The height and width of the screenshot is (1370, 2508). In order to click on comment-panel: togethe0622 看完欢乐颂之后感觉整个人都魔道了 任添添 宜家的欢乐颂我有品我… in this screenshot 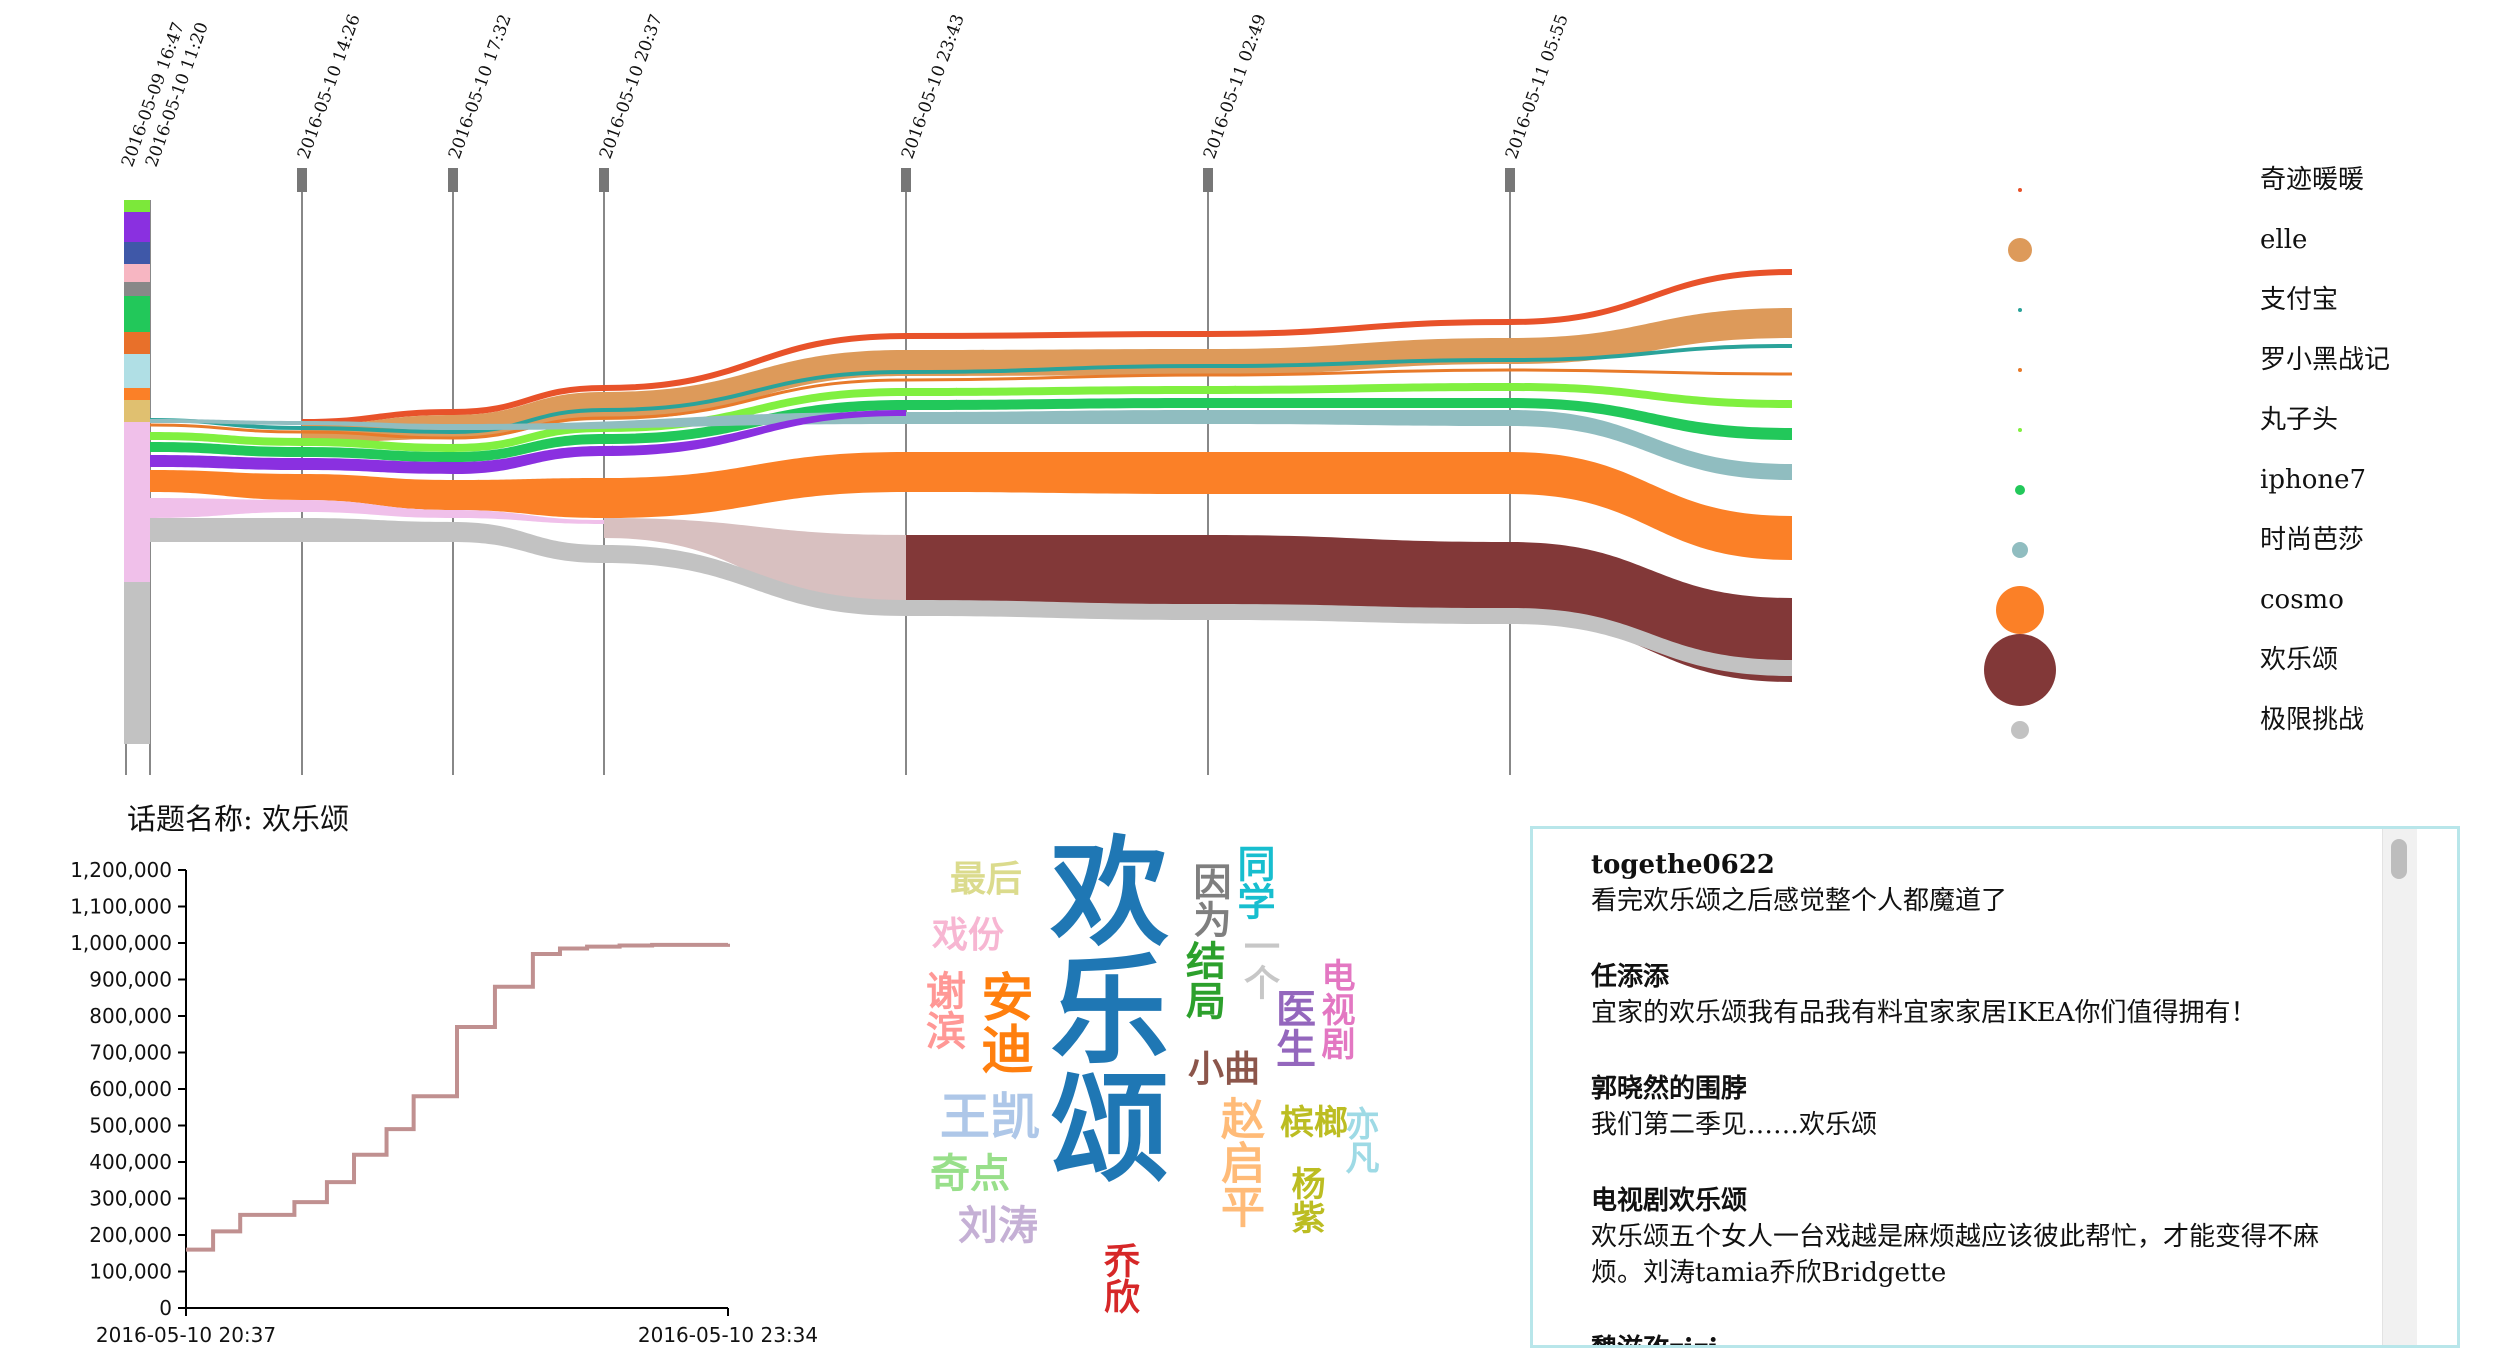, I will do `click(1995, 1087)`.